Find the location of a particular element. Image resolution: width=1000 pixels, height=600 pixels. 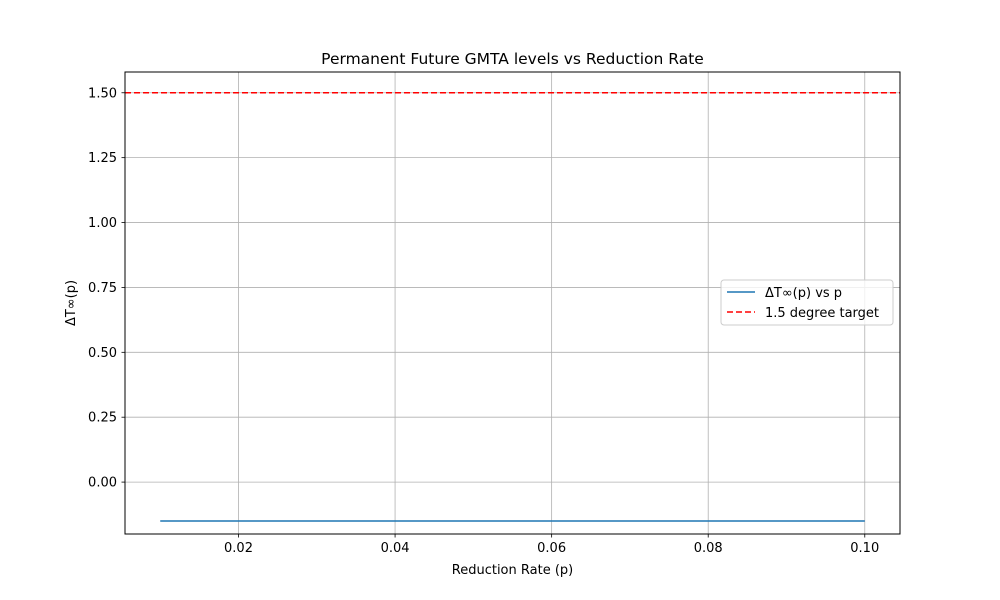

x-axis-label: Reduction Rate (p) is located at coordinates (512, 570).